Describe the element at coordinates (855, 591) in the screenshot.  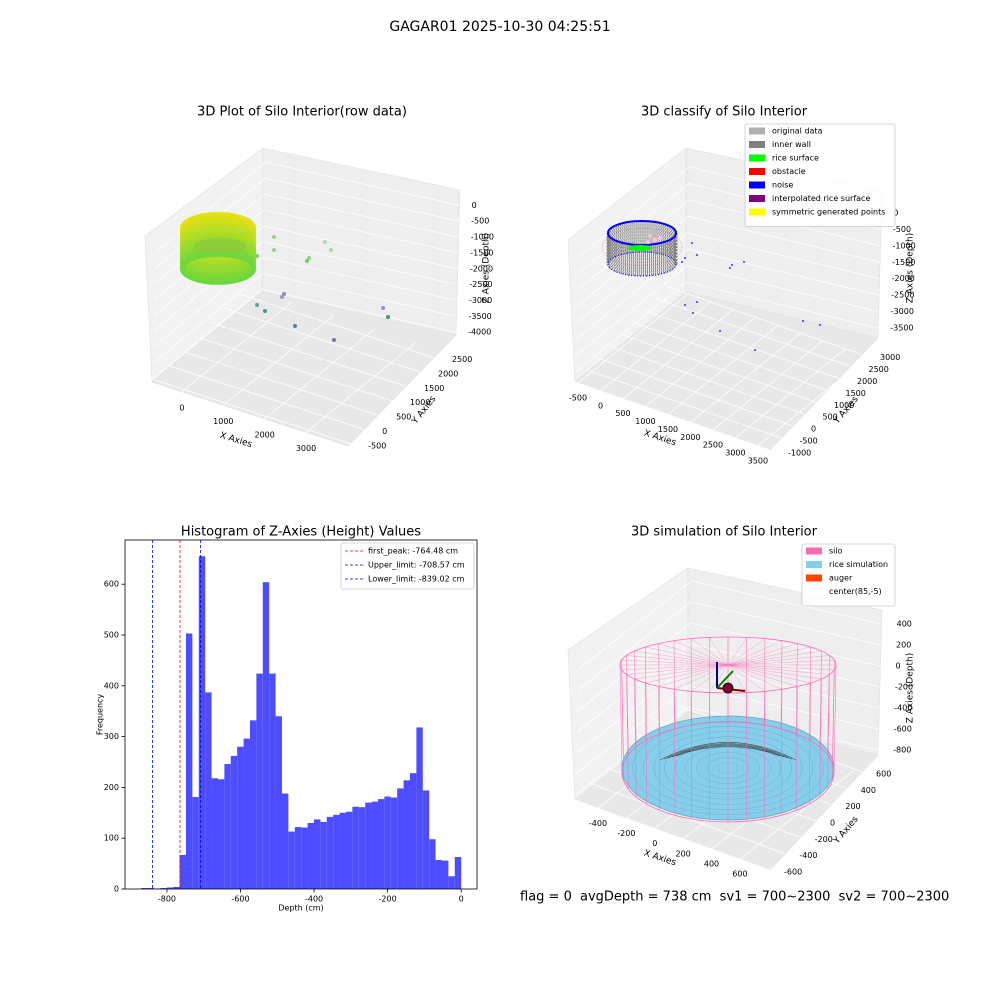
I see `legend-label: center(85,-5)` at that location.